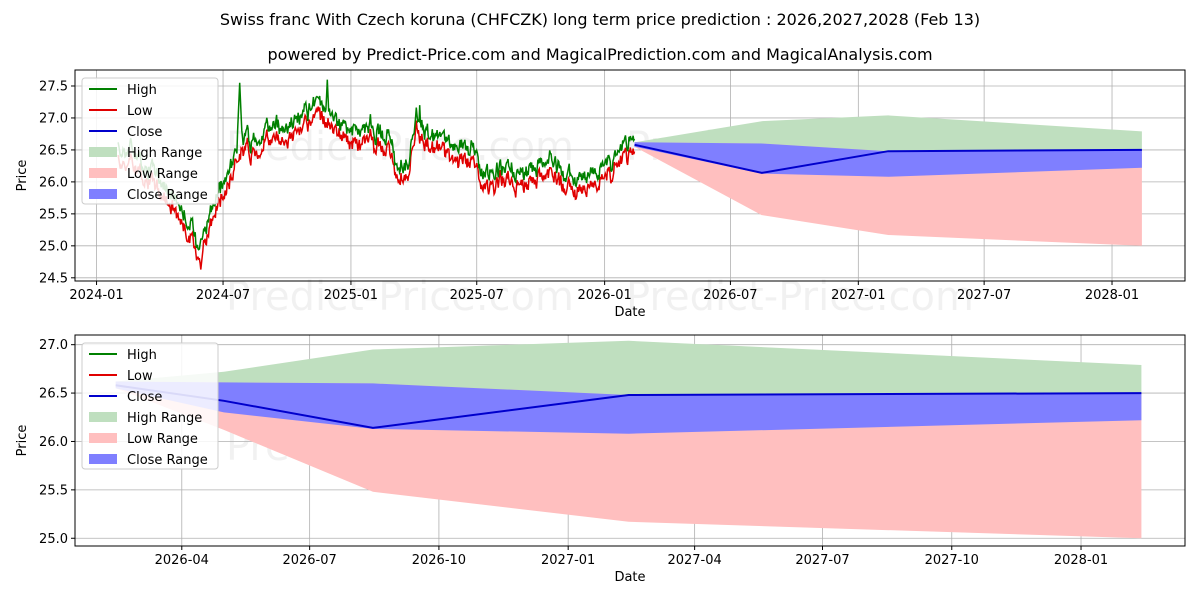  What do you see at coordinates (53, 278) in the screenshot?
I see `y-tick-label: 24.5` at bounding box center [53, 278].